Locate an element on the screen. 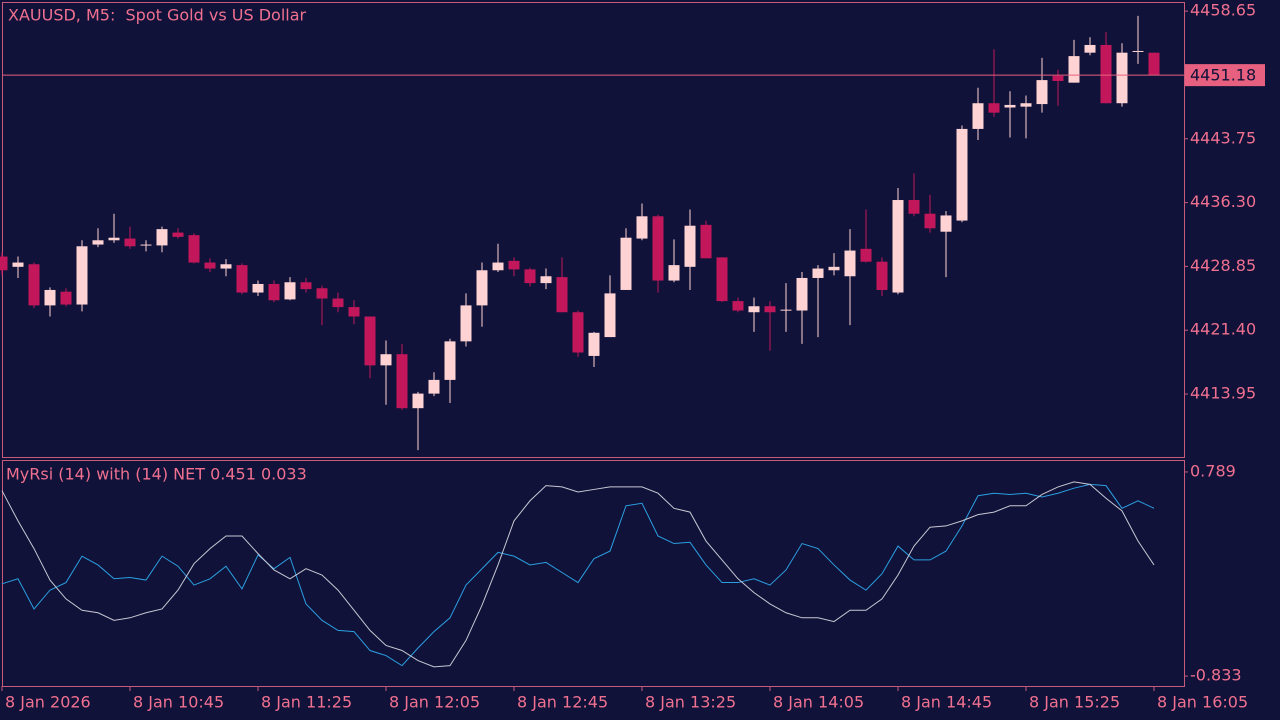  x-tick-label: 8 Jan 14:05 is located at coordinates (818, 702).